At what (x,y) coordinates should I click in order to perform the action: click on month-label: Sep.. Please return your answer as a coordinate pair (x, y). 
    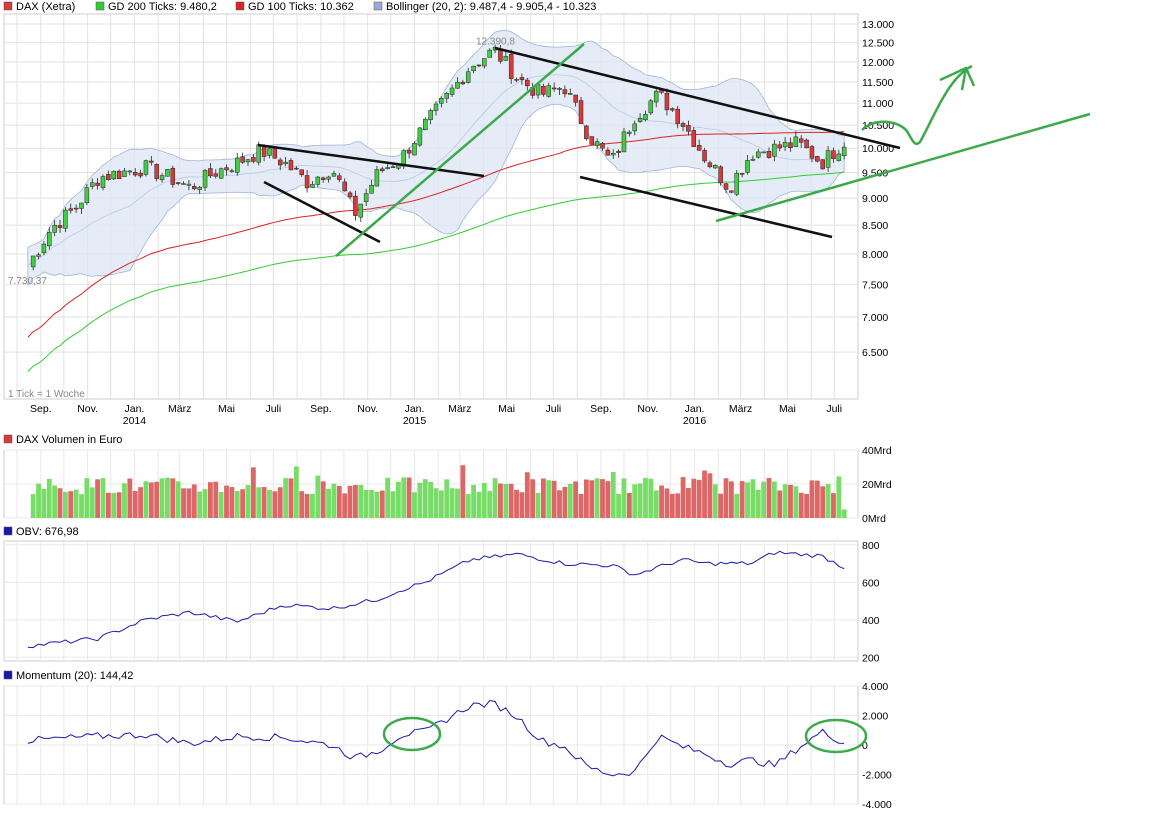
    Looking at the image, I should click on (41, 409).